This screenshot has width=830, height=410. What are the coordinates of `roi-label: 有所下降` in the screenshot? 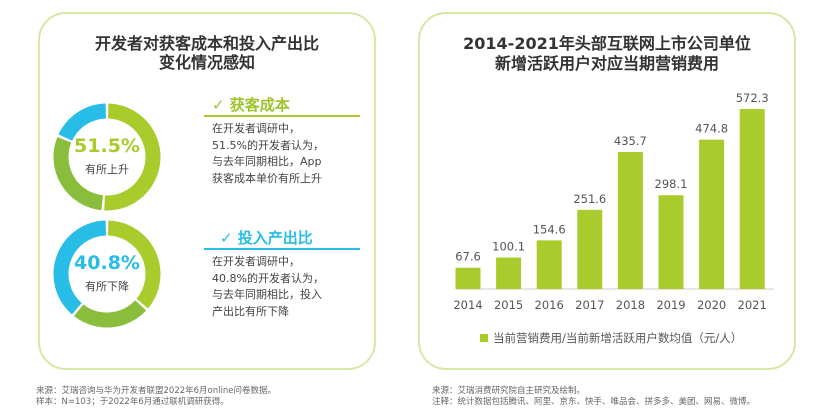 It's located at (107, 286).